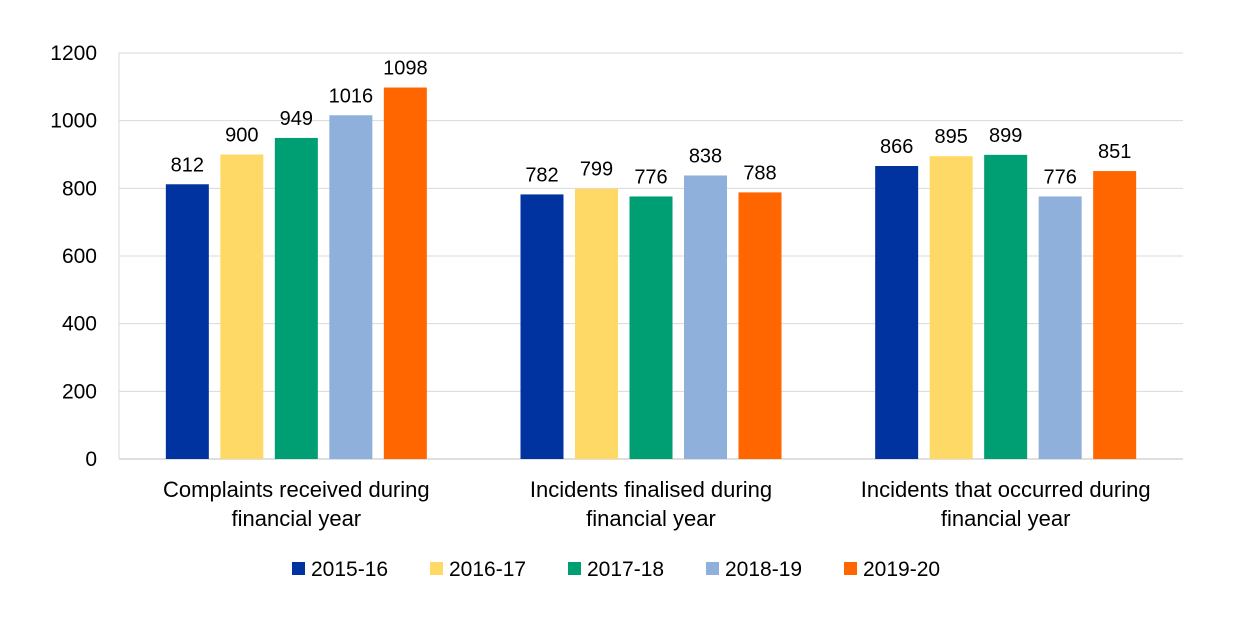  Describe the element at coordinates (1005, 136) in the screenshot. I see `data-label: 899` at that location.